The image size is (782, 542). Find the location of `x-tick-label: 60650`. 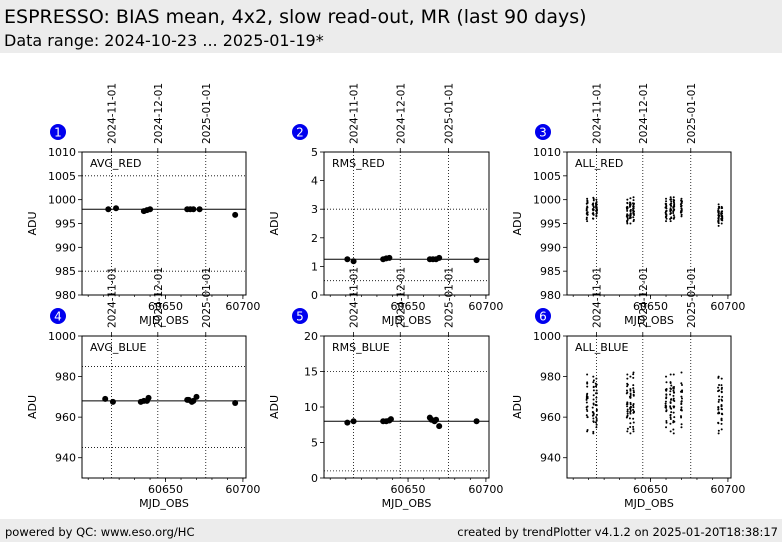

x-tick-label: 60650 is located at coordinates (165, 489).